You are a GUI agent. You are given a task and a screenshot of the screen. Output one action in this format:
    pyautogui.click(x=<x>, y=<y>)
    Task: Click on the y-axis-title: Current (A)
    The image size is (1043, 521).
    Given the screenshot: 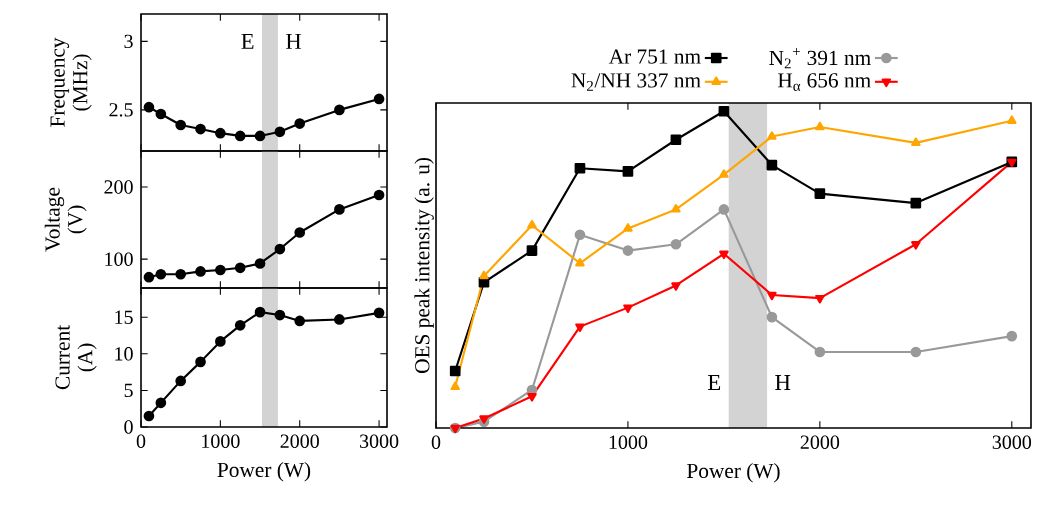 What is the action you would take?
    pyautogui.click(x=76, y=357)
    